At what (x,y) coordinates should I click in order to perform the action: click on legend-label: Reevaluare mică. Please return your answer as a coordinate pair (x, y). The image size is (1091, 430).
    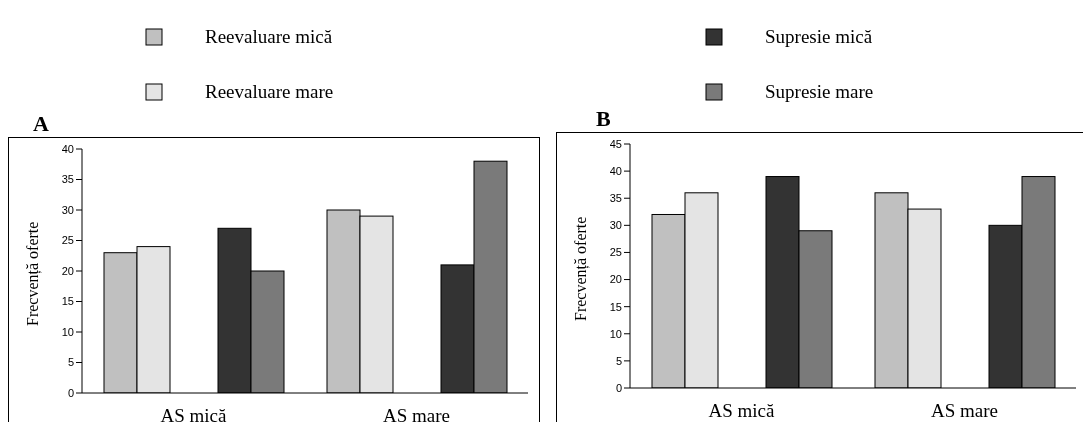
    Looking at the image, I should click on (269, 37).